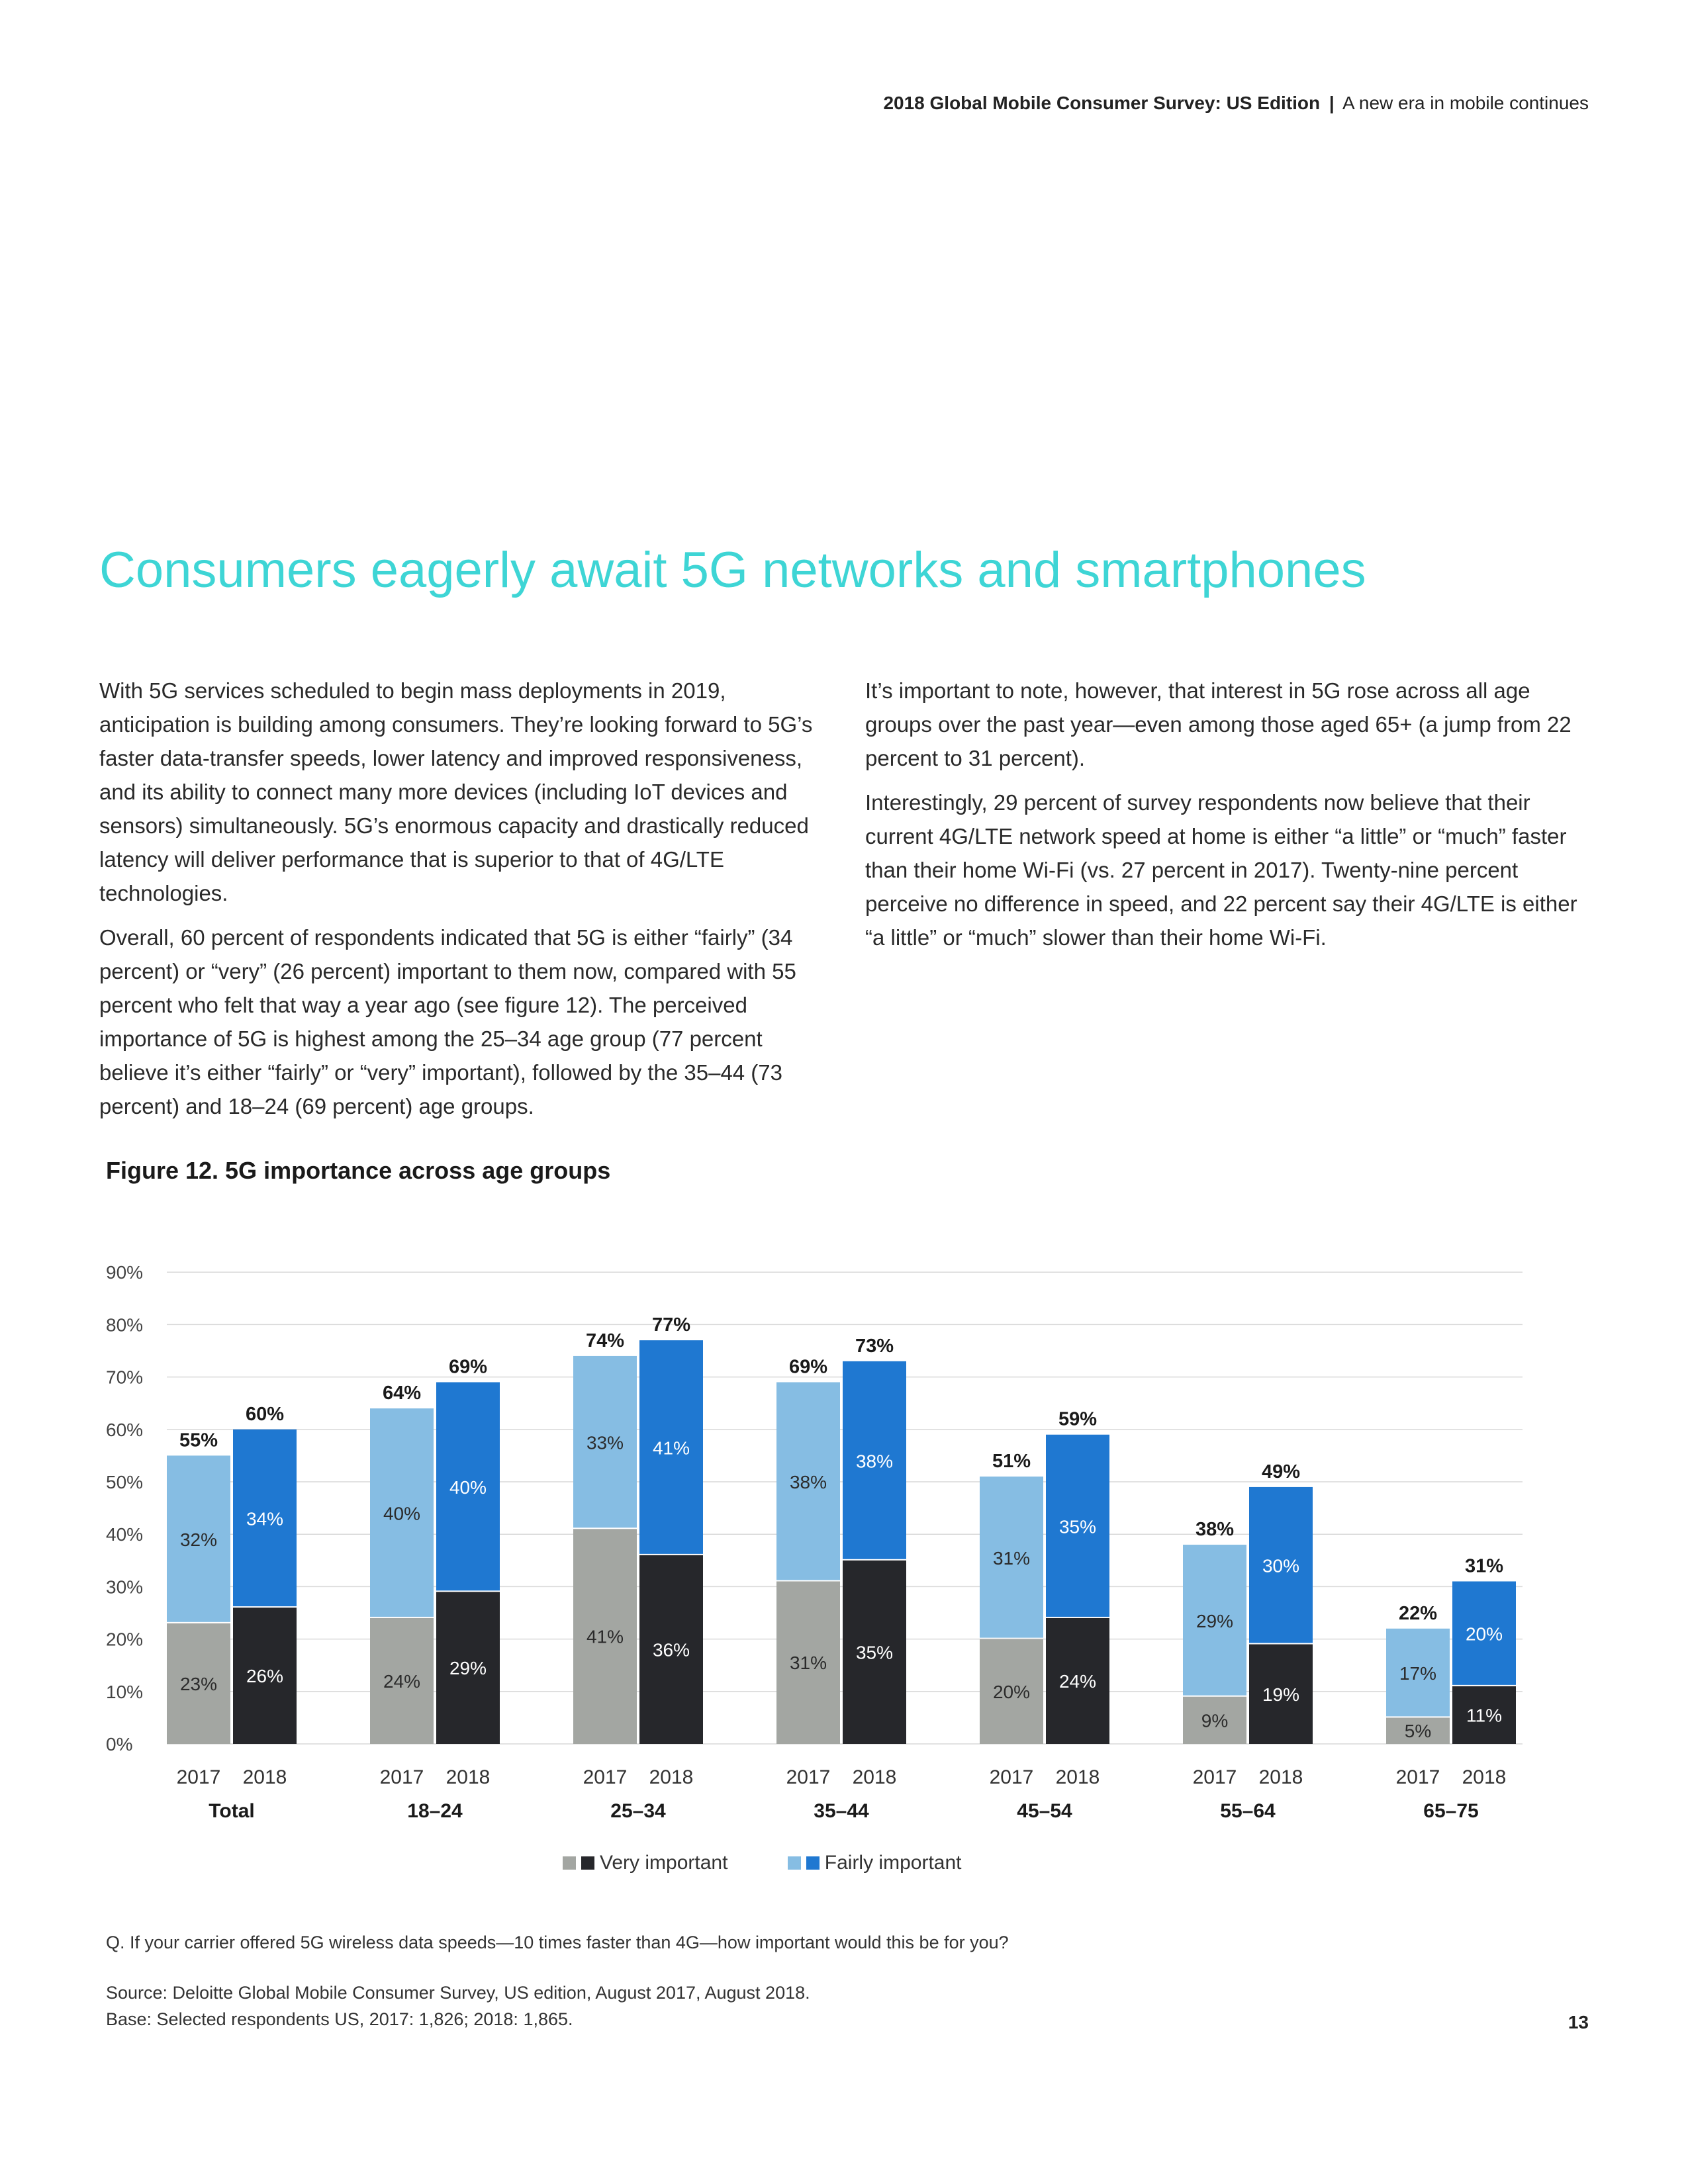 The width and height of the screenshot is (1688, 2184). I want to click on data-label-fairly: 35%, so click(1077, 1527).